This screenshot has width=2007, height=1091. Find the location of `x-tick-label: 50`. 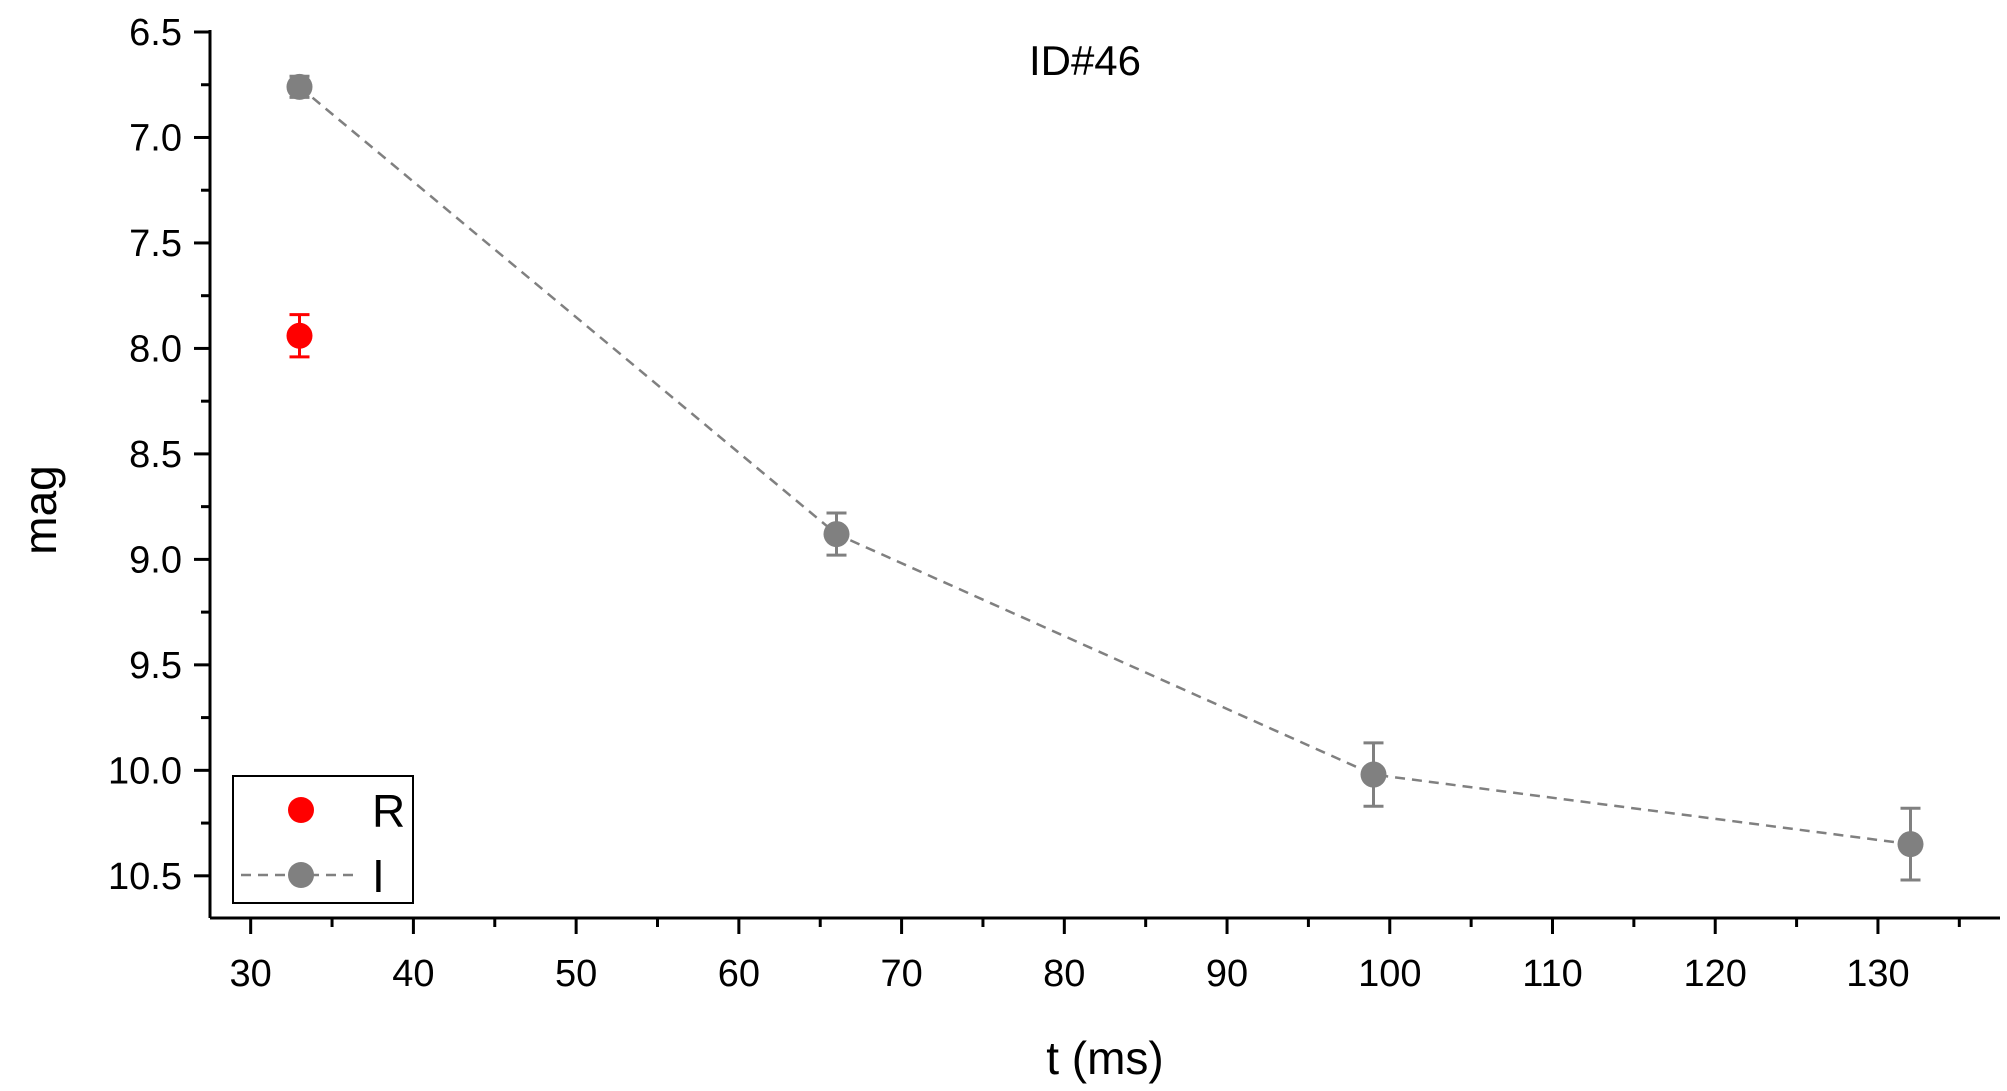

x-tick-label: 50 is located at coordinates (576, 974).